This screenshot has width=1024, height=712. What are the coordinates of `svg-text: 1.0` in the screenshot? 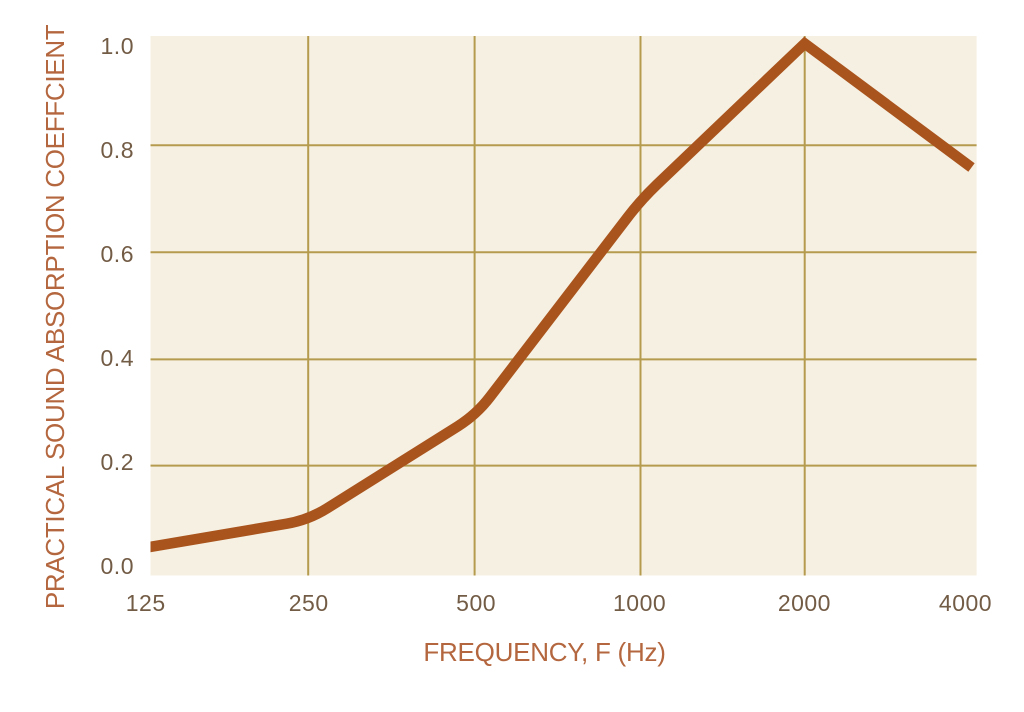 It's located at (117, 46).